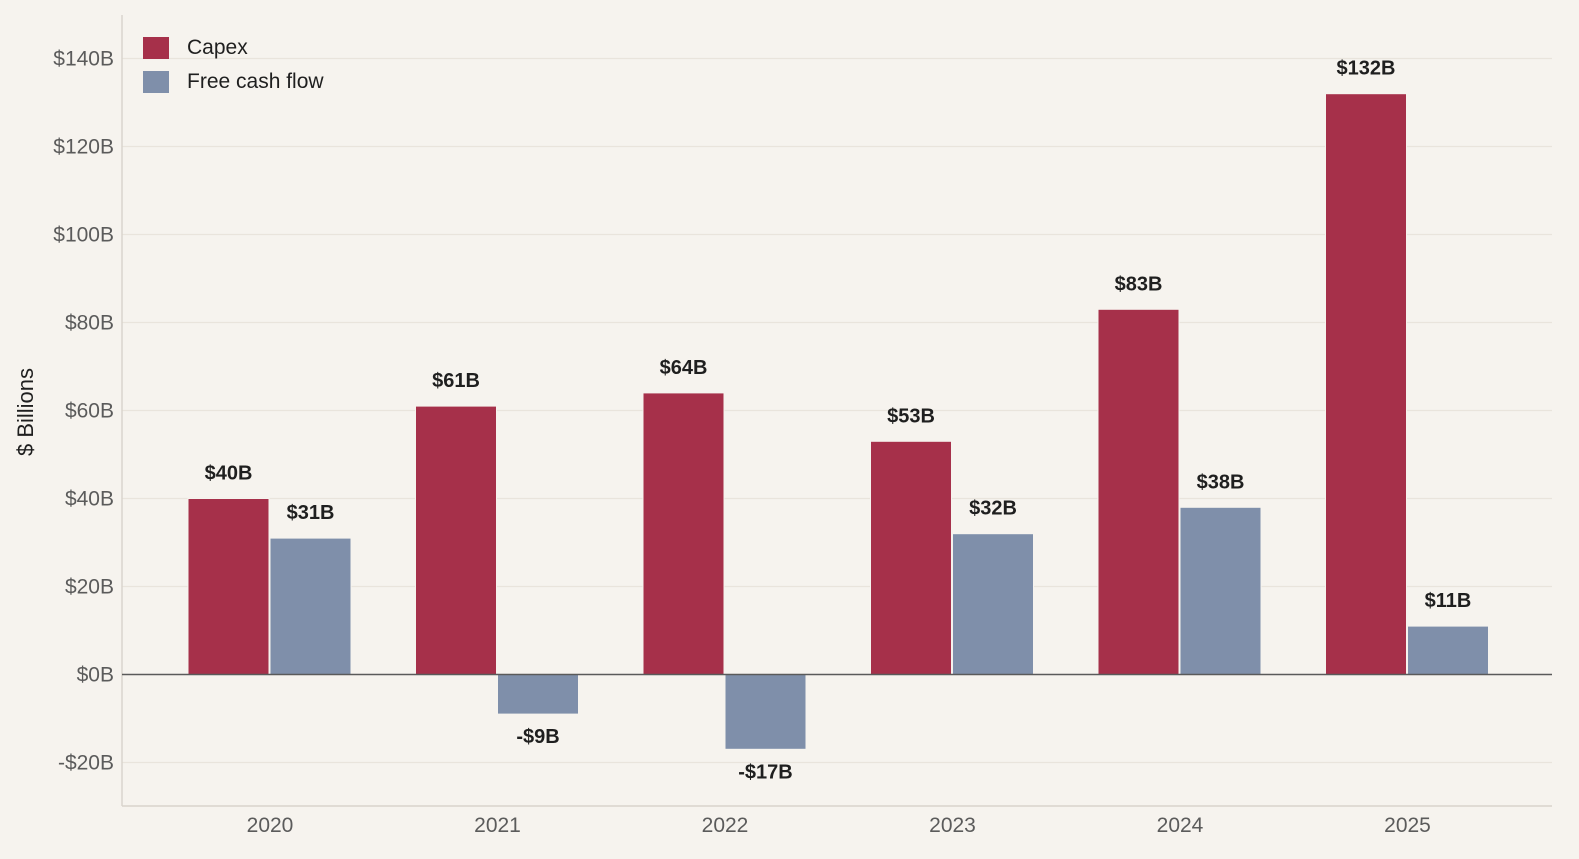 Image resolution: width=1579 pixels, height=859 pixels. Describe the element at coordinates (25, 412) in the screenshot. I see `y-axis-title: $ Billions` at that location.